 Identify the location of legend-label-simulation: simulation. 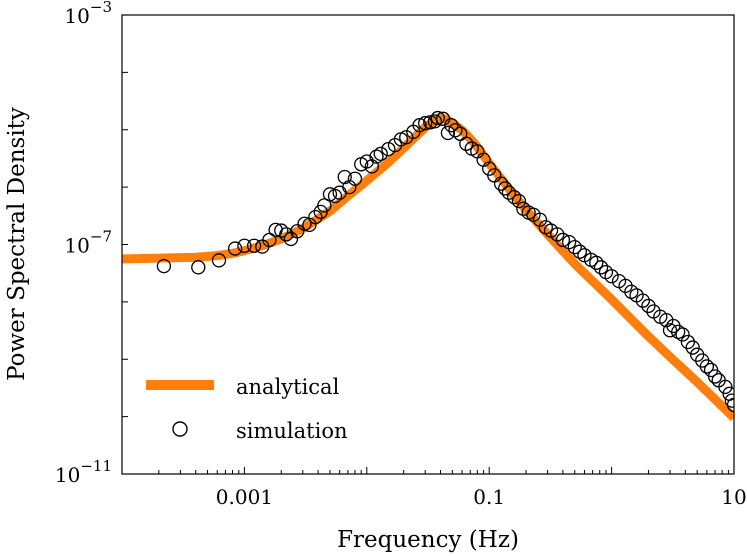
(292, 431).